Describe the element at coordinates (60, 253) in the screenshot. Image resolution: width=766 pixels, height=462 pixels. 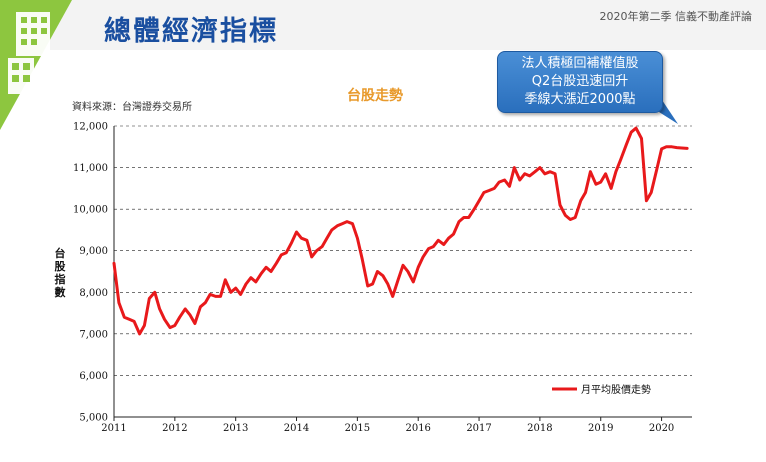
I see `y-axis-label-char: 台` at that location.